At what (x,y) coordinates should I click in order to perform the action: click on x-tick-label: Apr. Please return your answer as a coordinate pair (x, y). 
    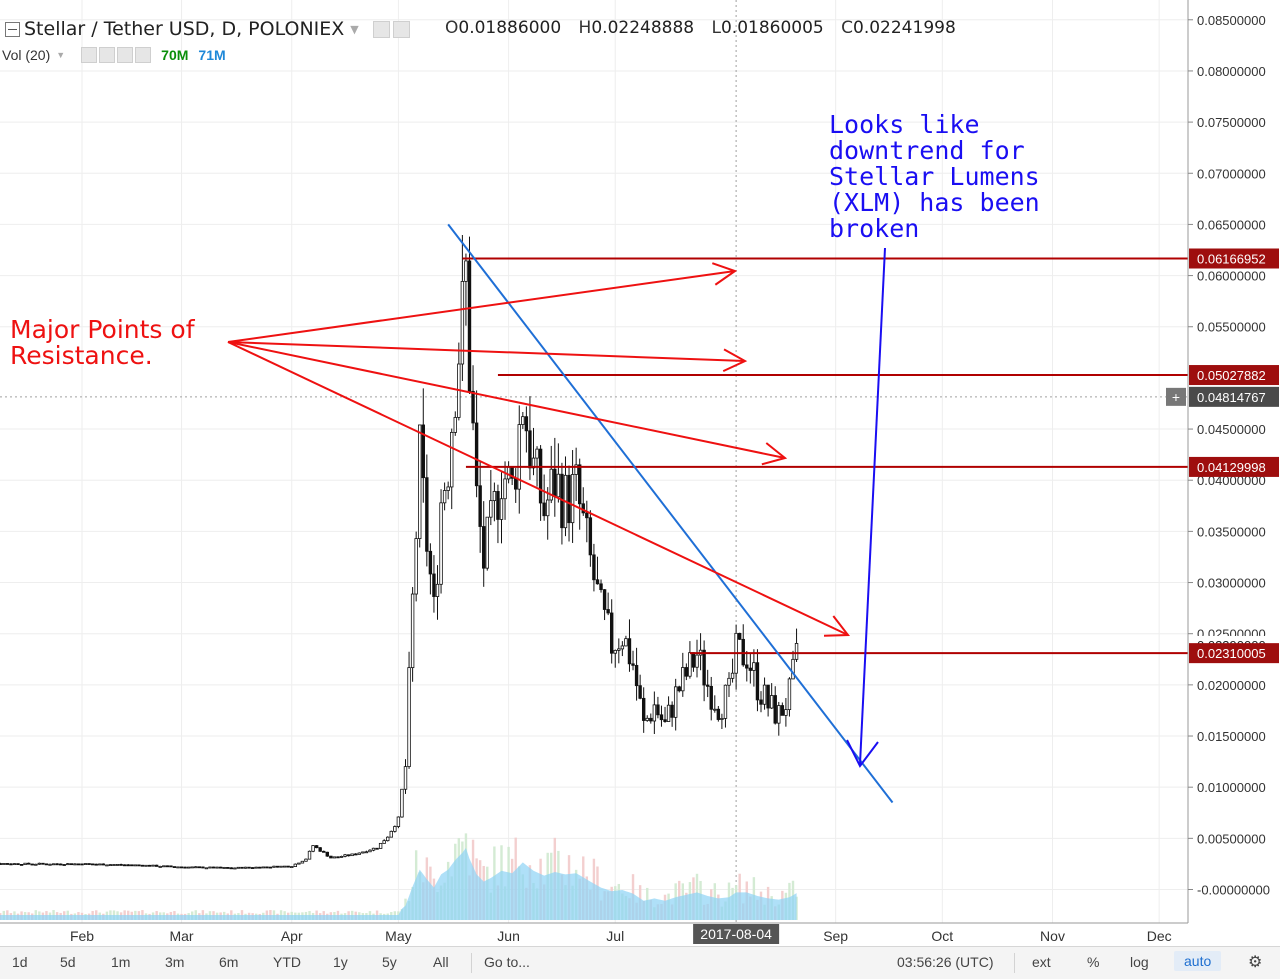
    Looking at the image, I should click on (292, 936).